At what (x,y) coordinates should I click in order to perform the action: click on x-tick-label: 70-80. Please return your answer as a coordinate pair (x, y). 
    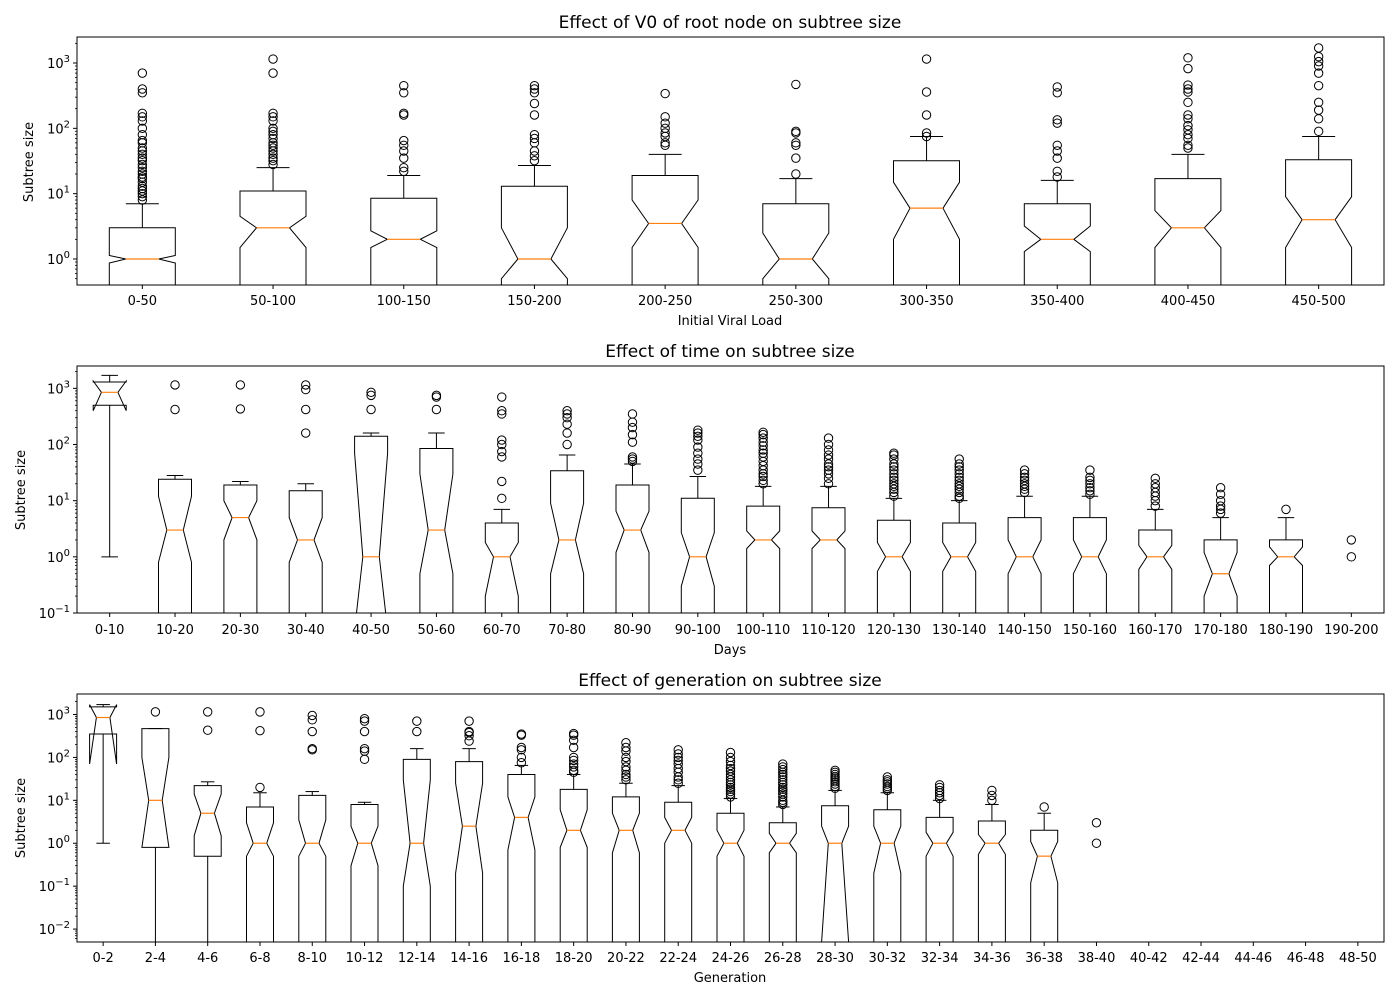
    Looking at the image, I should click on (567, 630).